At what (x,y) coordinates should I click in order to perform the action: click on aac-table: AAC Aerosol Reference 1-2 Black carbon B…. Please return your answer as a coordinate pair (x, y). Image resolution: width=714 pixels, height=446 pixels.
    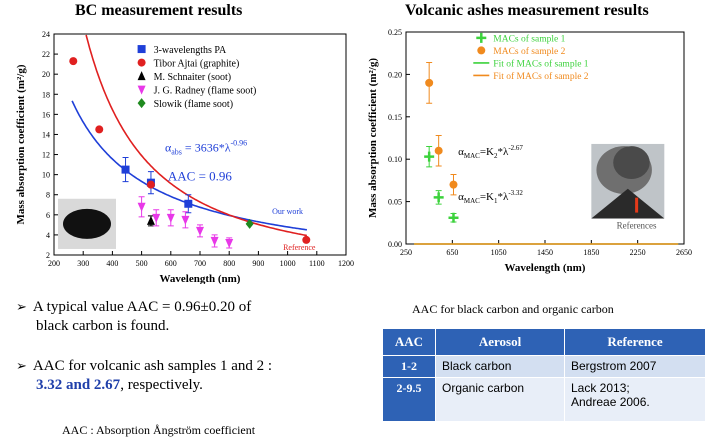
    Looking at the image, I should click on (544, 375).